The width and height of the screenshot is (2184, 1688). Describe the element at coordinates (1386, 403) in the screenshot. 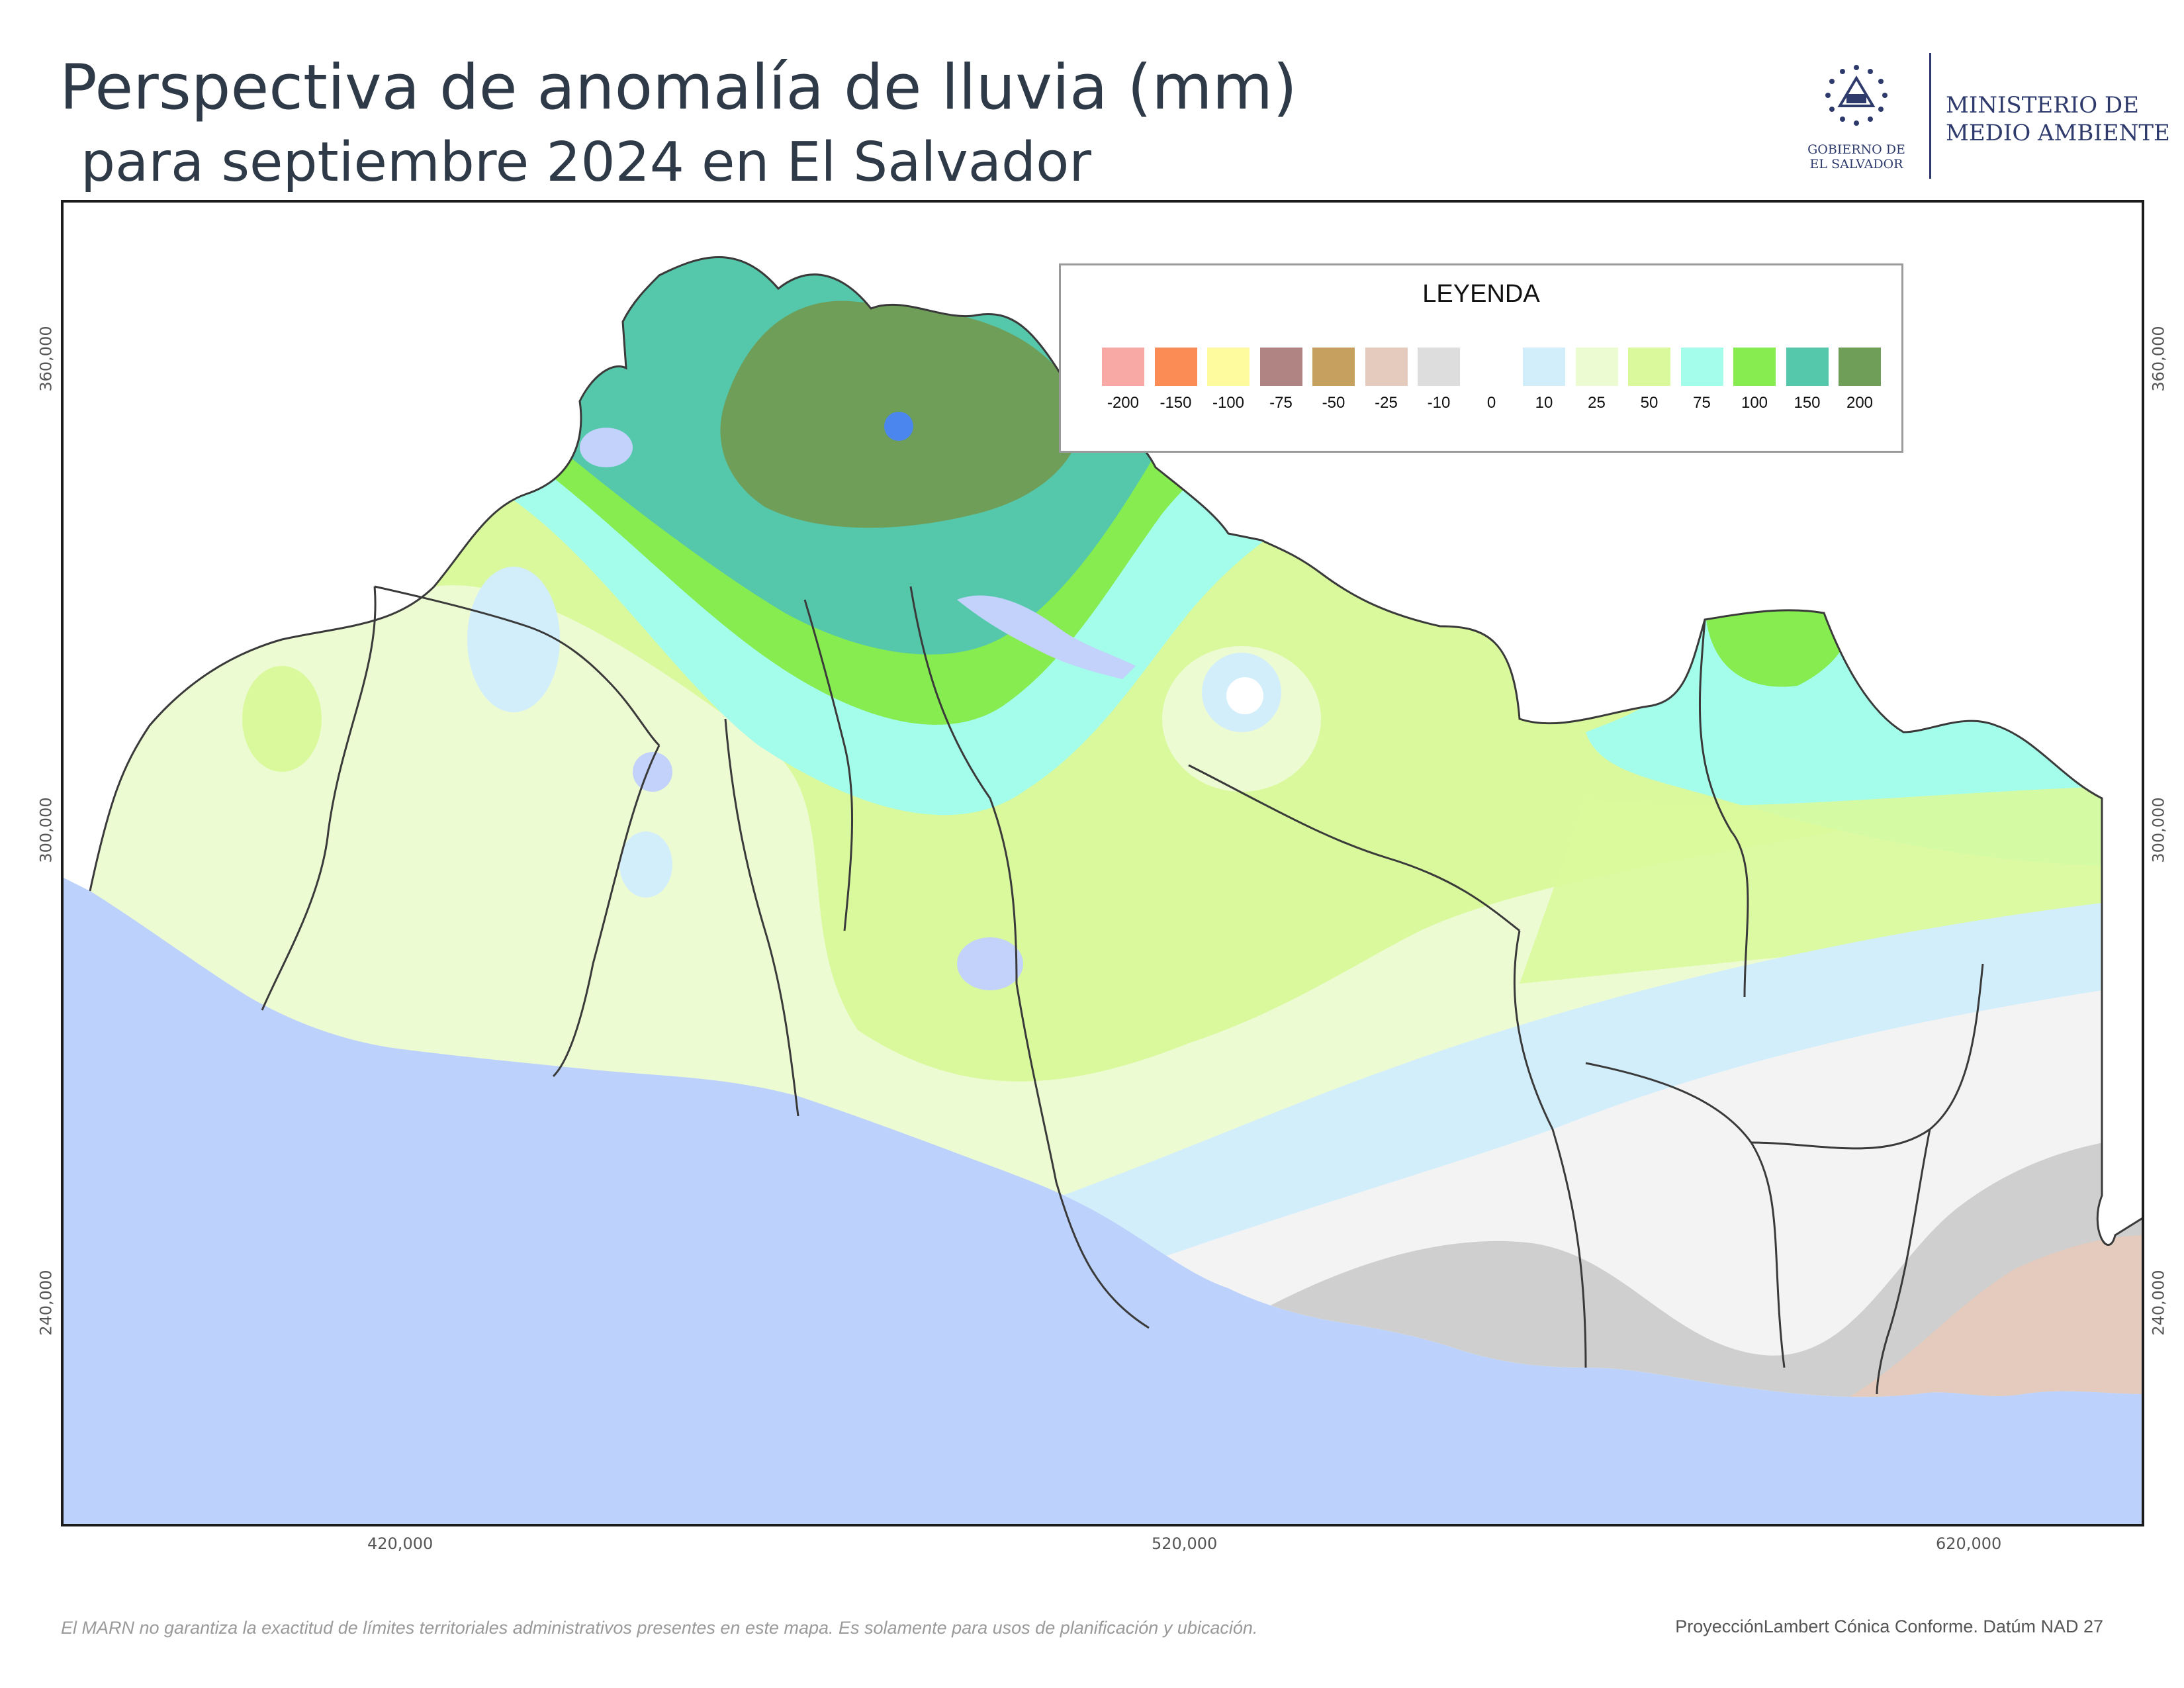

I see `legend-value: -25` at that location.